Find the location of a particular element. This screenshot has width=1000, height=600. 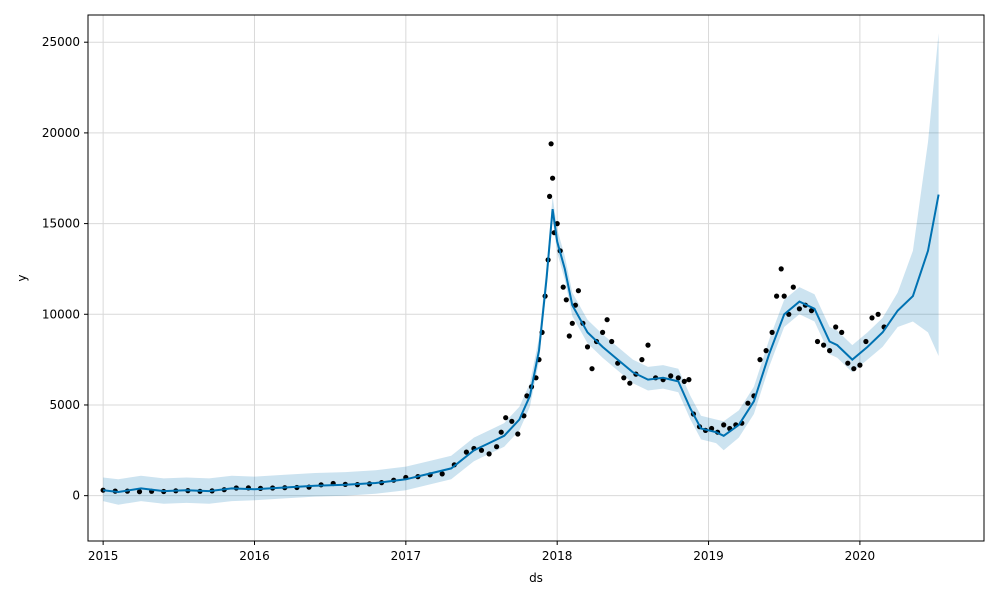

y-tick-label: 5000 is located at coordinates (64, 405).